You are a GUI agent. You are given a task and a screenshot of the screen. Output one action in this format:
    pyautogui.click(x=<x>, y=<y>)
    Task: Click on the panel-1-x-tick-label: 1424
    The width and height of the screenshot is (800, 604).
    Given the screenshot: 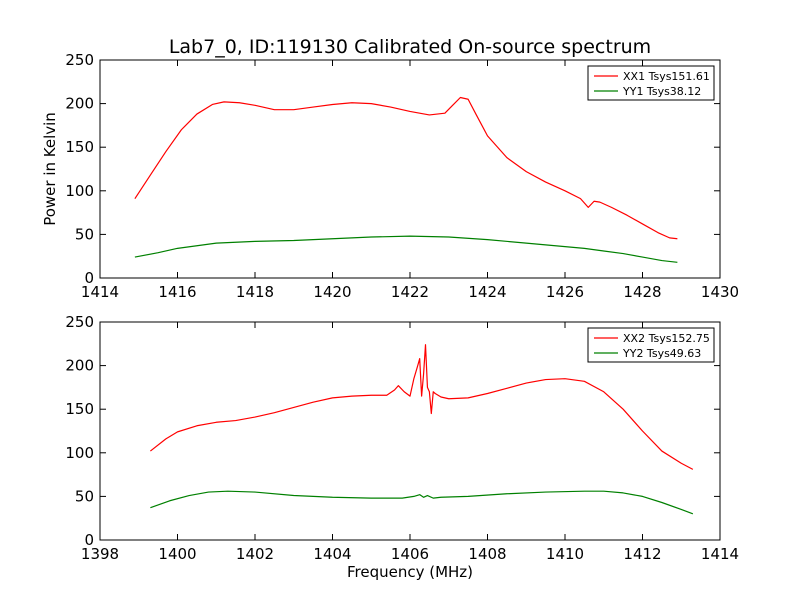 What is the action you would take?
    pyautogui.click(x=487, y=292)
    